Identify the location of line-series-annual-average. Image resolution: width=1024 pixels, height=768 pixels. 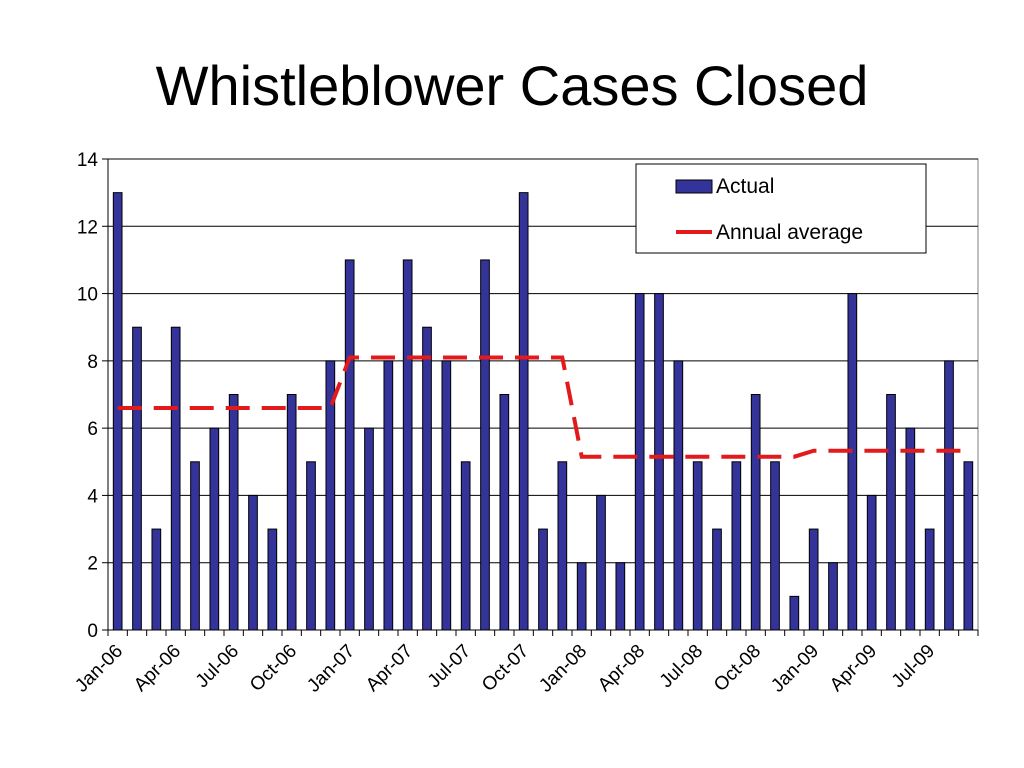
(543, 407).